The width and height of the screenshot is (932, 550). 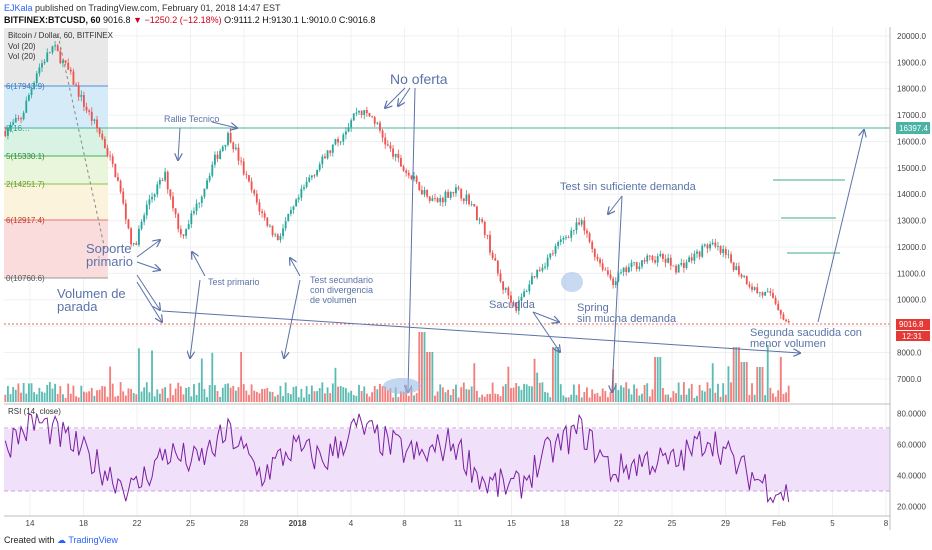 What do you see at coordinates (911, 36) in the screenshot?
I see `price-tick-label: 20000.0` at bounding box center [911, 36].